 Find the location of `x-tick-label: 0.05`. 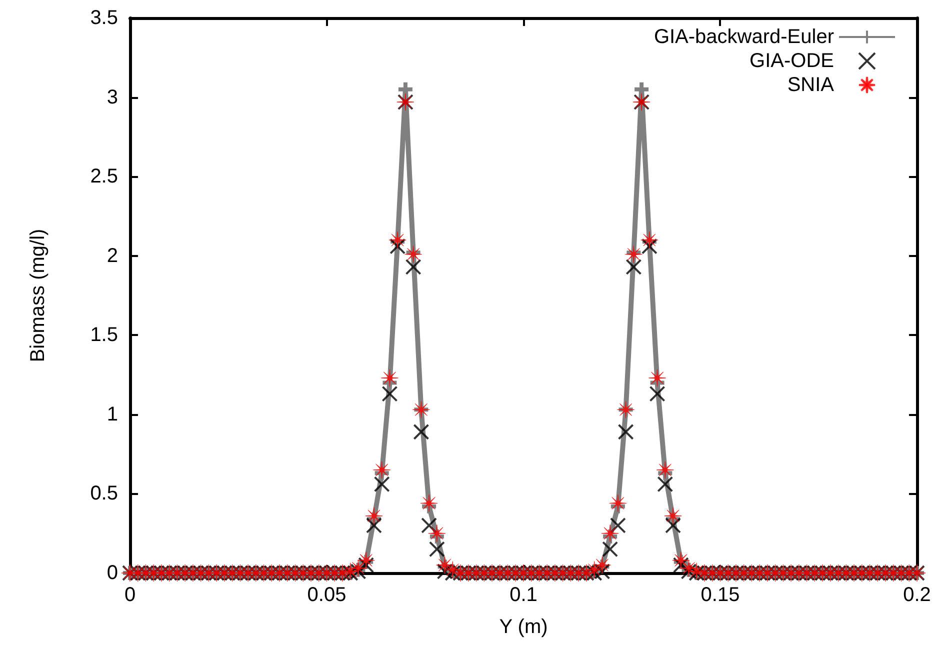

x-tick-label: 0.05 is located at coordinates (326, 595).